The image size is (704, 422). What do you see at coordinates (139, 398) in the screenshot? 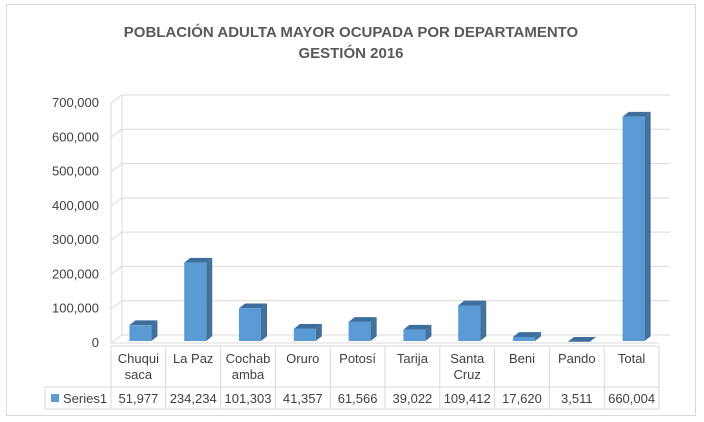
I see `value-label: 51,977` at bounding box center [139, 398].